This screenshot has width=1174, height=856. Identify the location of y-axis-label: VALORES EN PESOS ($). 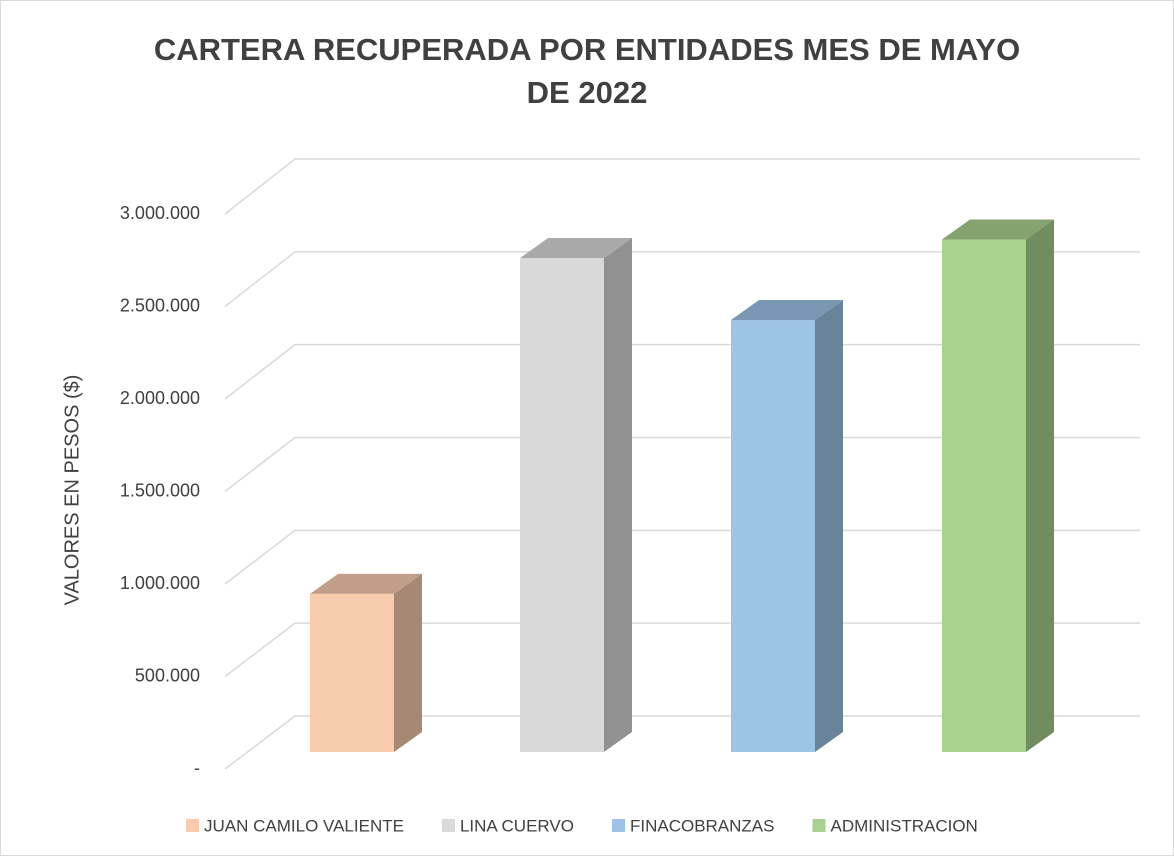
(72, 490).